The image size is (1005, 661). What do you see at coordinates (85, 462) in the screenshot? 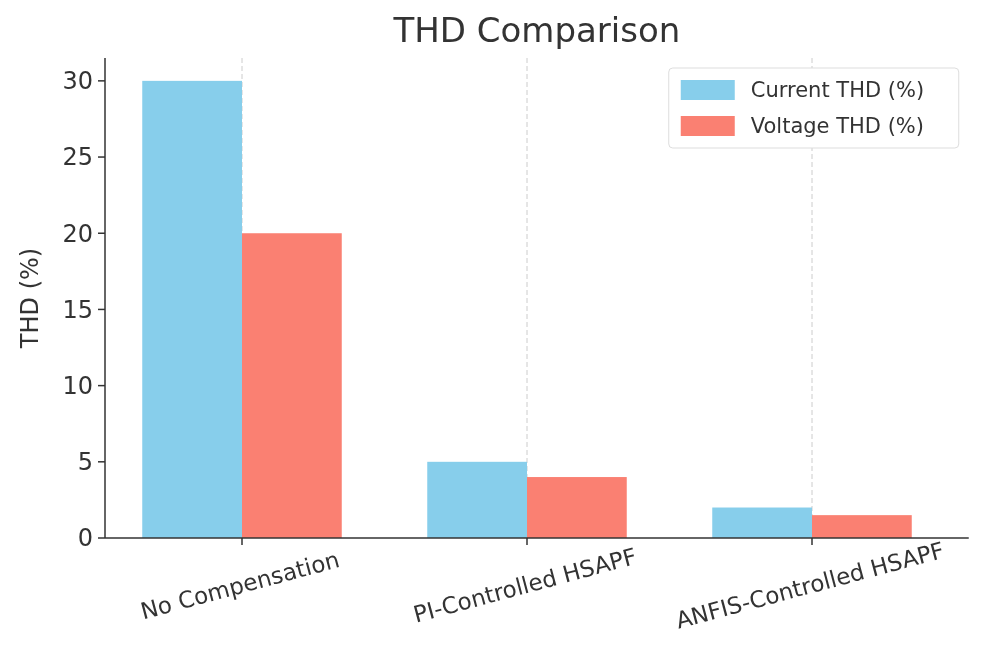
I see `y-tick-label: 5` at bounding box center [85, 462].